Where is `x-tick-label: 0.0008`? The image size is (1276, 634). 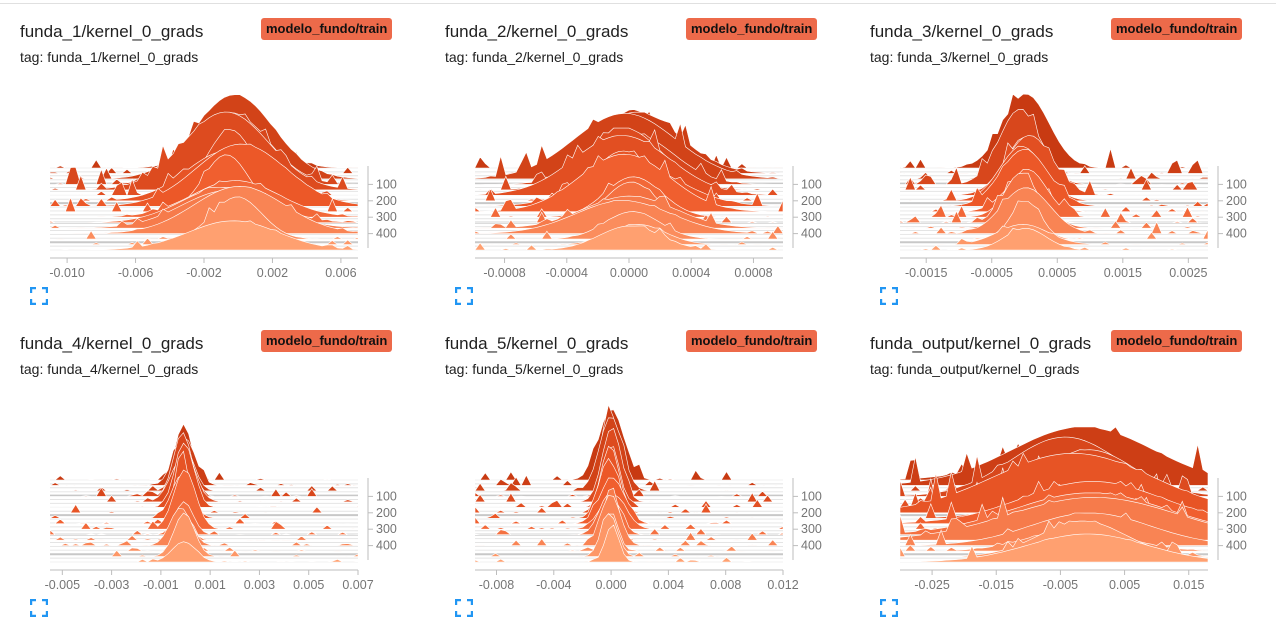 x-tick-label: 0.0008 is located at coordinates (753, 273).